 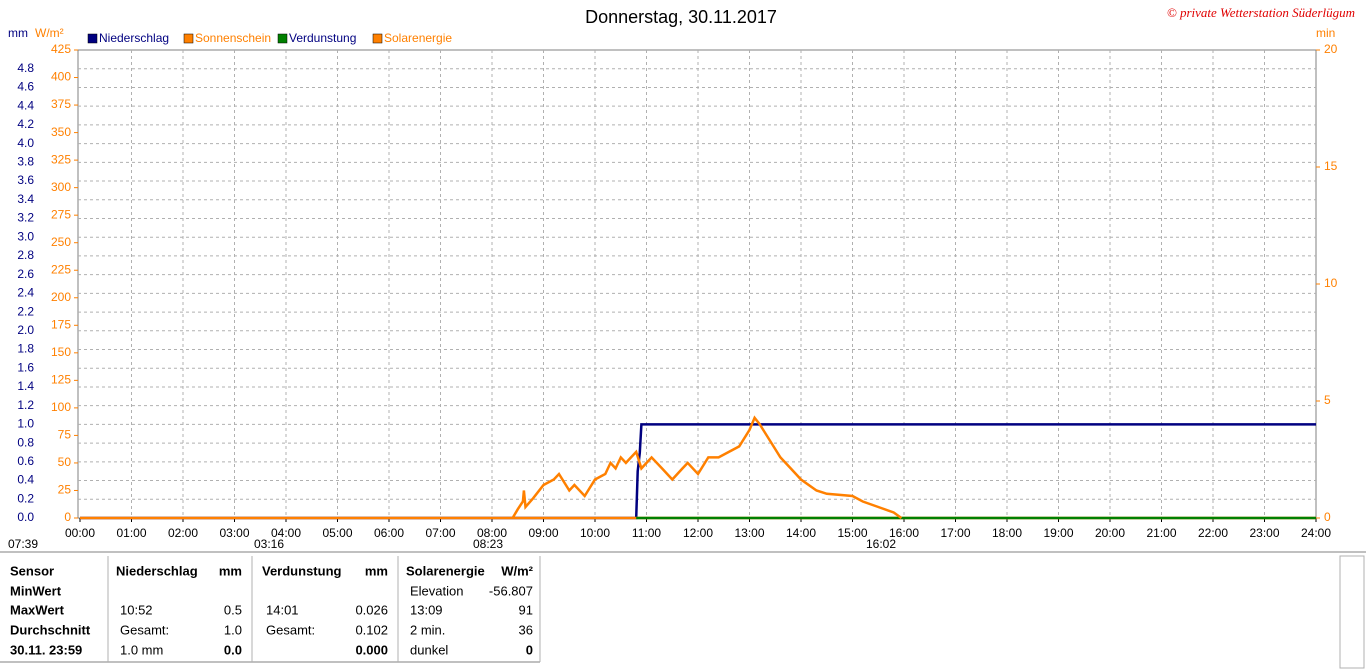 What do you see at coordinates (511, 590) in the screenshot?
I see `table-value: -56.807` at bounding box center [511, 590].